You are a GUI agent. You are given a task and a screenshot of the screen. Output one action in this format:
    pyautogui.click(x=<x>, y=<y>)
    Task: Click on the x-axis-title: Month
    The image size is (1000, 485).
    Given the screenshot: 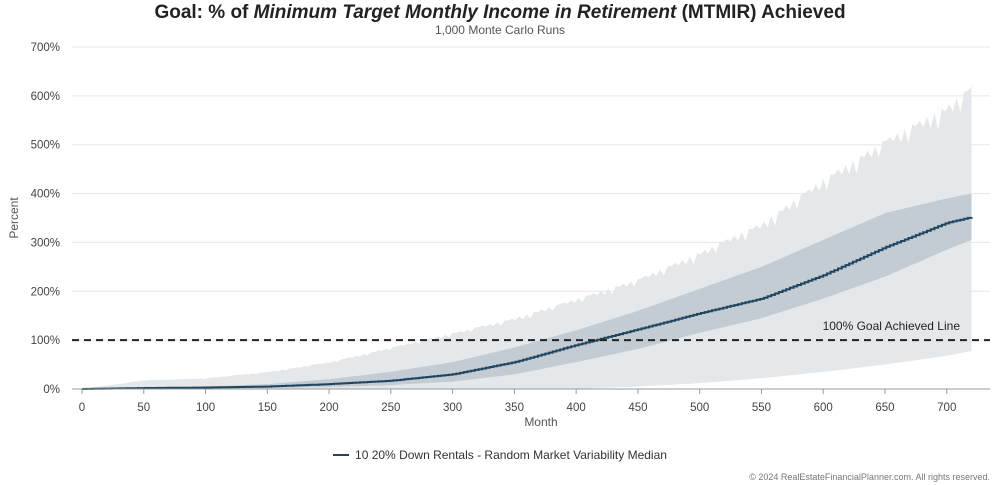 What is the action you would take?
    pyautogui.click(x=540, y=422)
    